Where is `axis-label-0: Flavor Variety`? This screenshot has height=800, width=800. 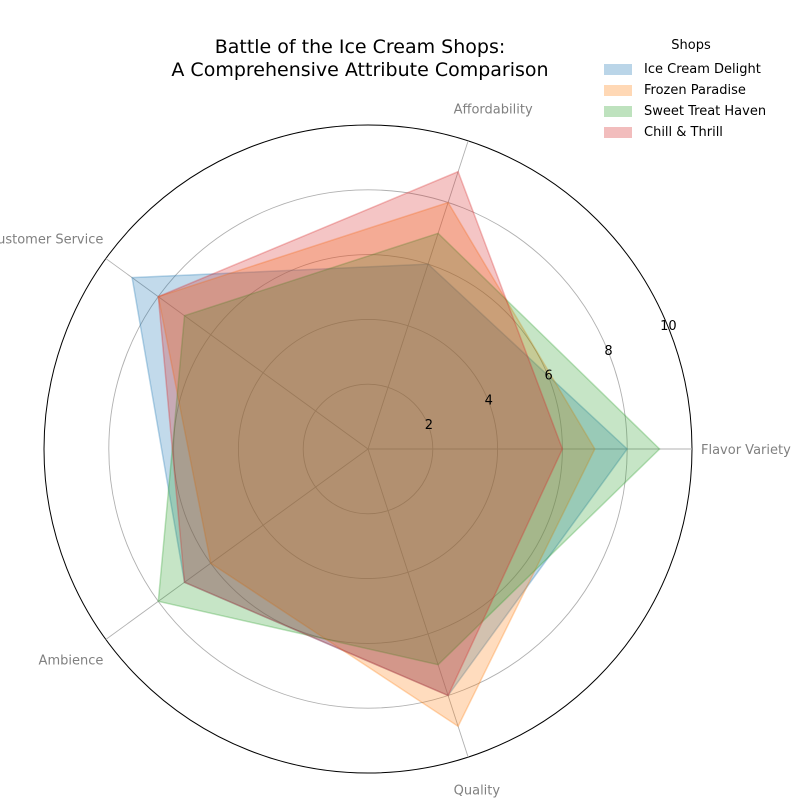
axis-label-0: Flavor Variety is located at coordinates (746, 450).